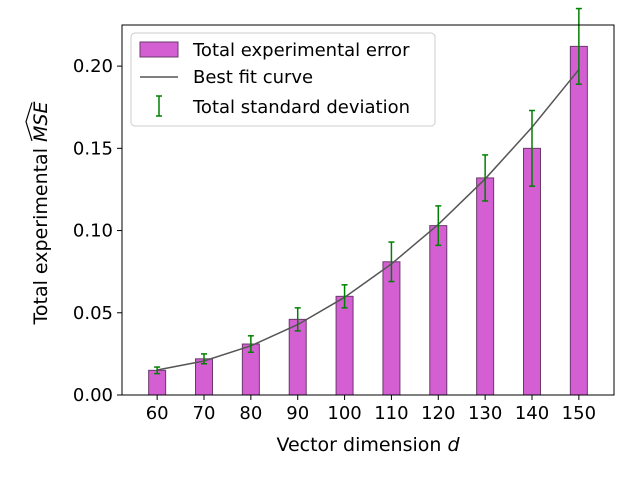  What do you see at coordinates (301, 107) in the screenshot?
I see `legend-label-std: Total standard deviation` at bounding box center [301, 107].